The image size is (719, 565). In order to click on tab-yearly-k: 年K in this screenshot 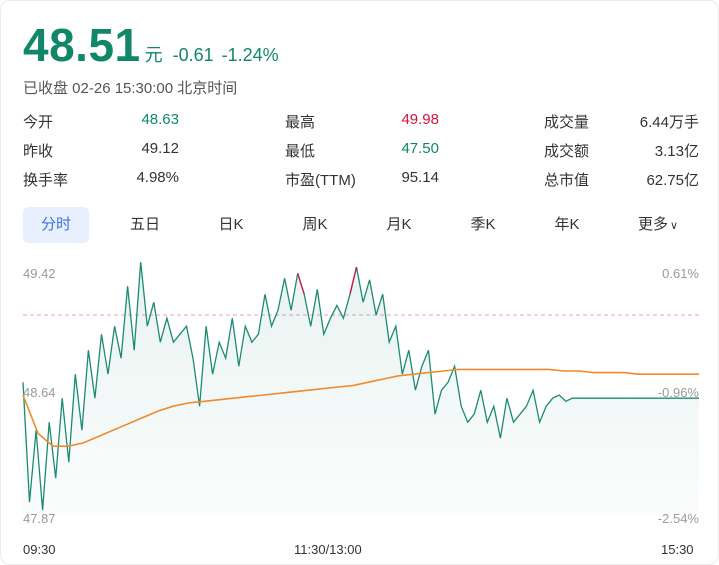, I will do `click(567, 224)`.